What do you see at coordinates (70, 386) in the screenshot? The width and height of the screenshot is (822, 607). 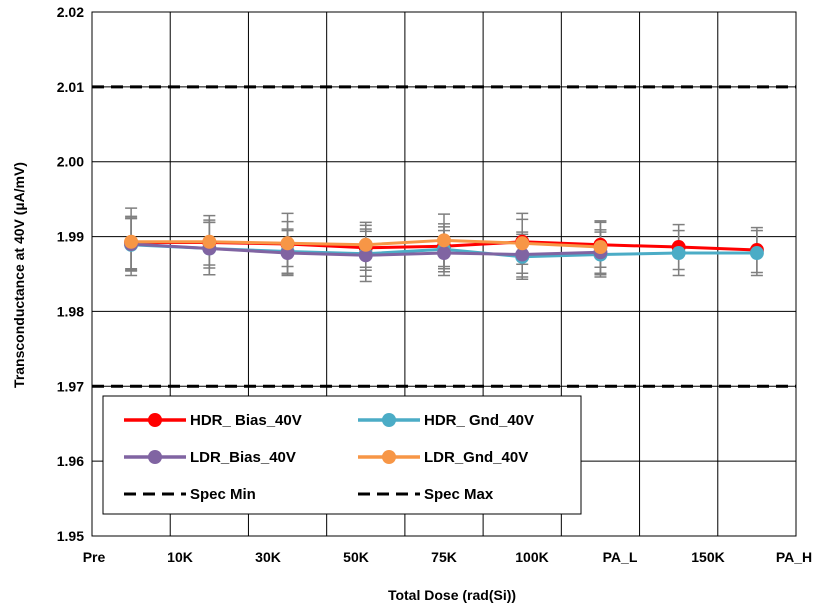 I see `y-tick-label-2: 1.97` at bounding box center [70, 386].